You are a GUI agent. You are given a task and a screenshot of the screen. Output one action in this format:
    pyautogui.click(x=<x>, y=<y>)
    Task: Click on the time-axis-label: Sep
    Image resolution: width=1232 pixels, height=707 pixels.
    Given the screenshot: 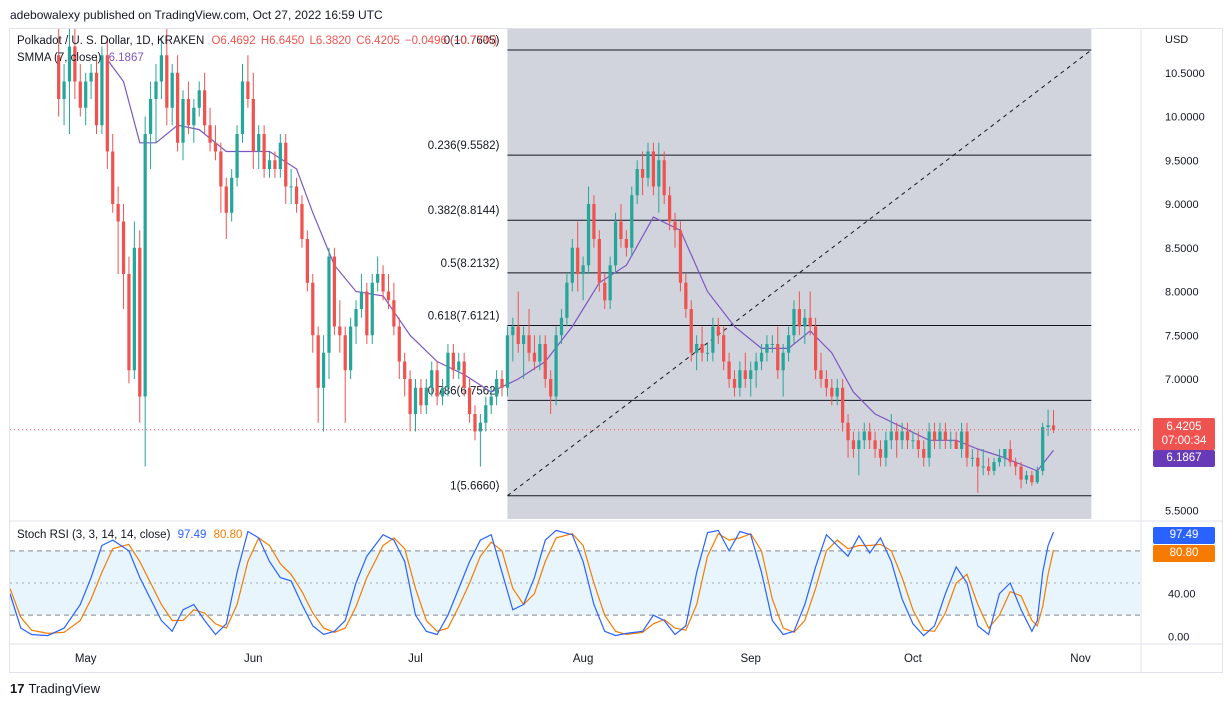 What is the action you would take?
    pyautogui.click(x=750, y=659)
    